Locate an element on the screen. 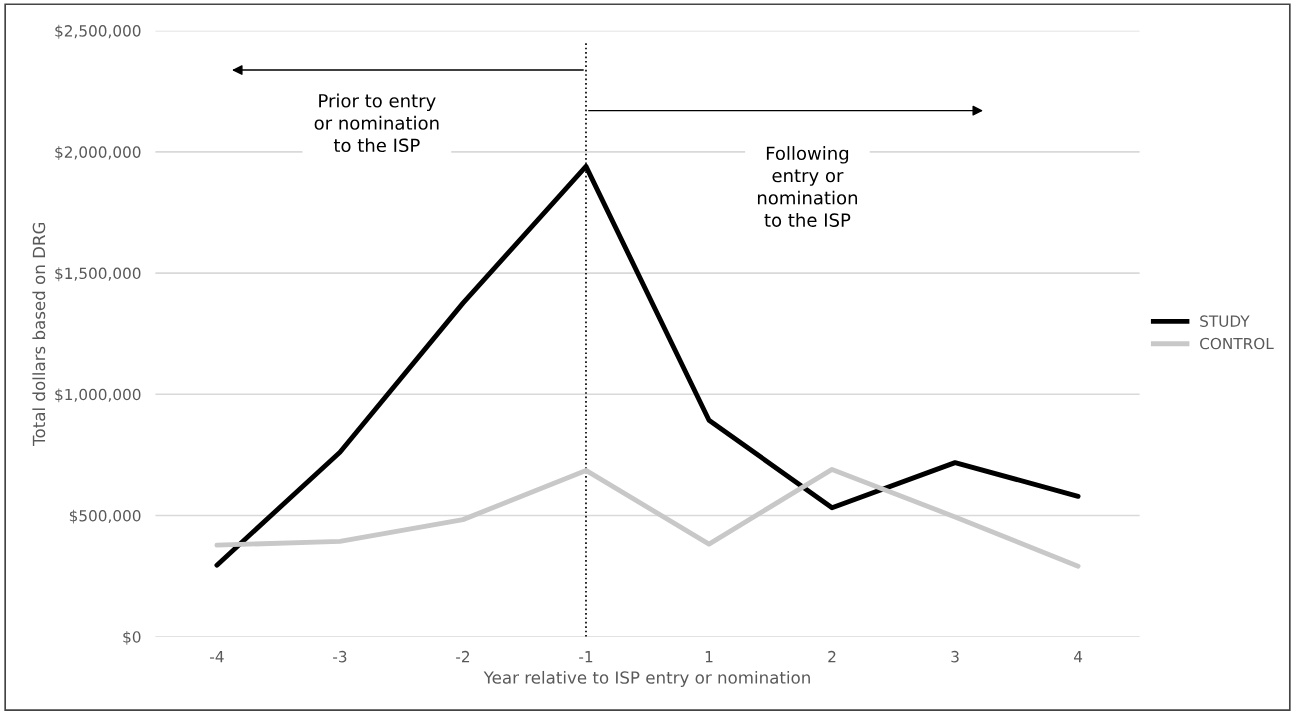 Image resolution: width=1295 pixels, height=713 pixels. x-axis-title: Year relative to ISP entry or nomination is located at coordinates (646, 679).